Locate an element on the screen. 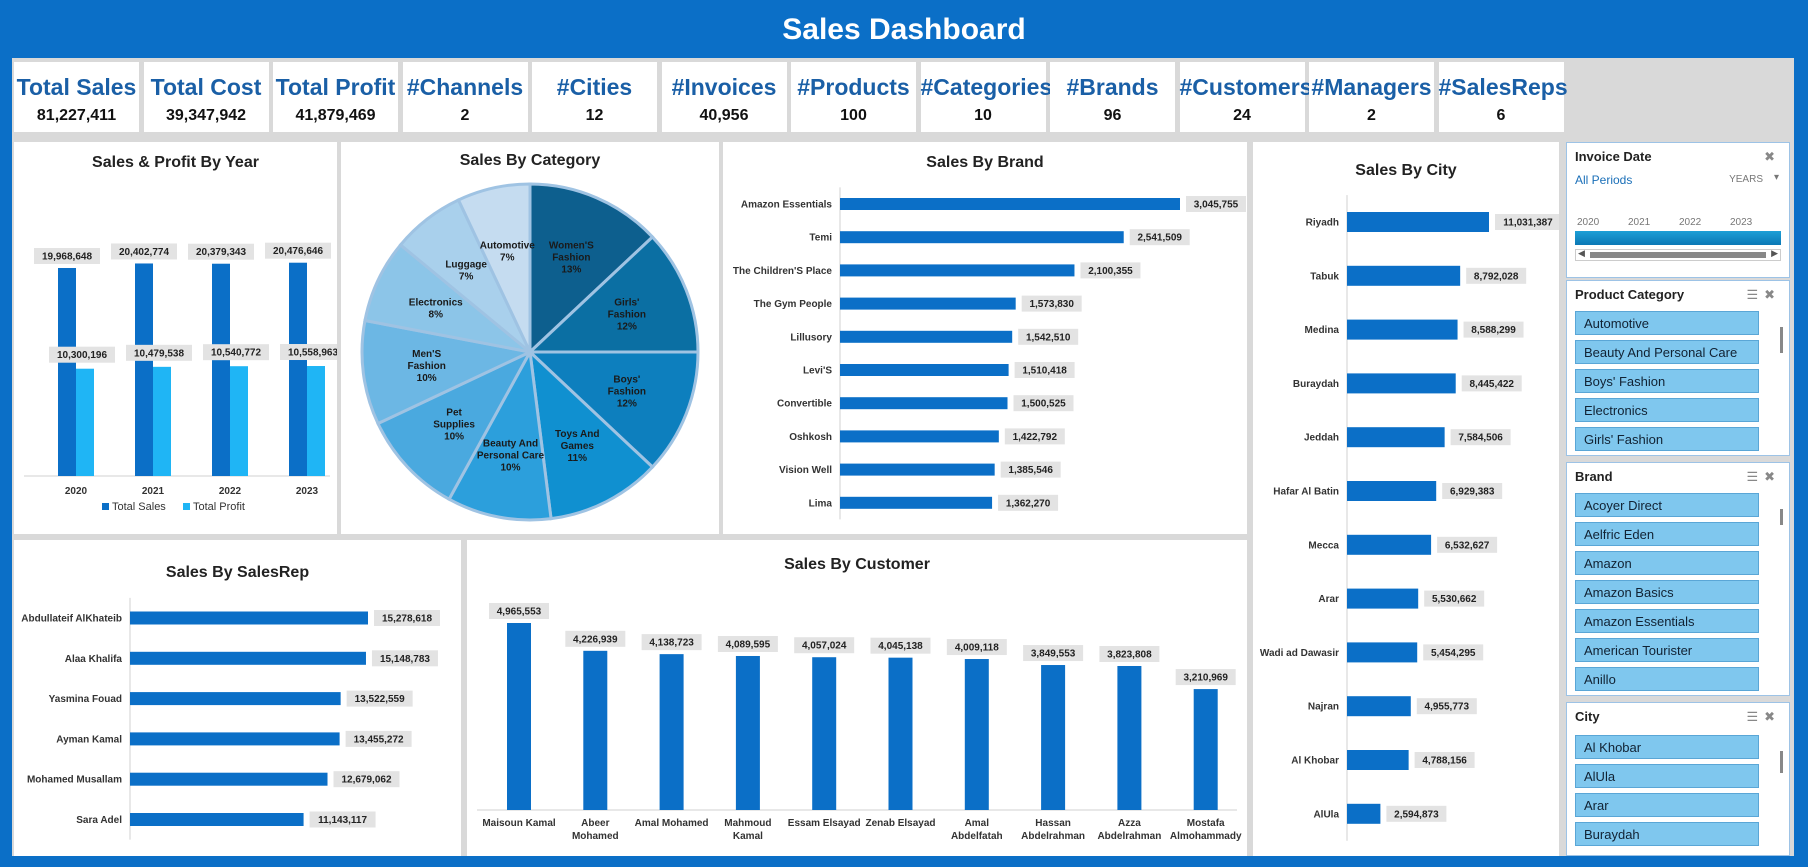  slicer-item: American Tourister is located at coordinates (1667, 650).